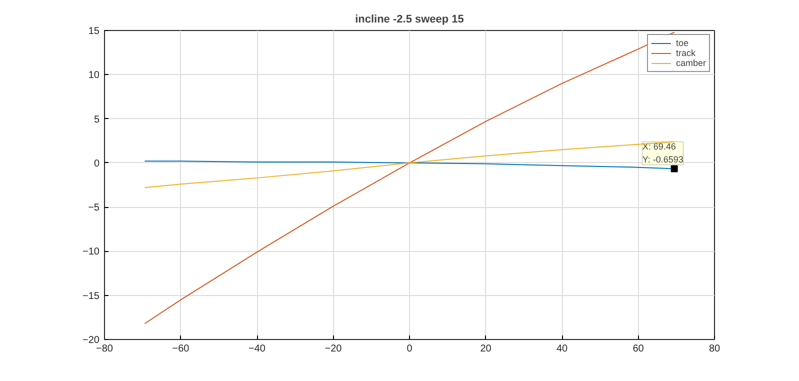  I want to click on legend-label: camber, so click(691, 63).